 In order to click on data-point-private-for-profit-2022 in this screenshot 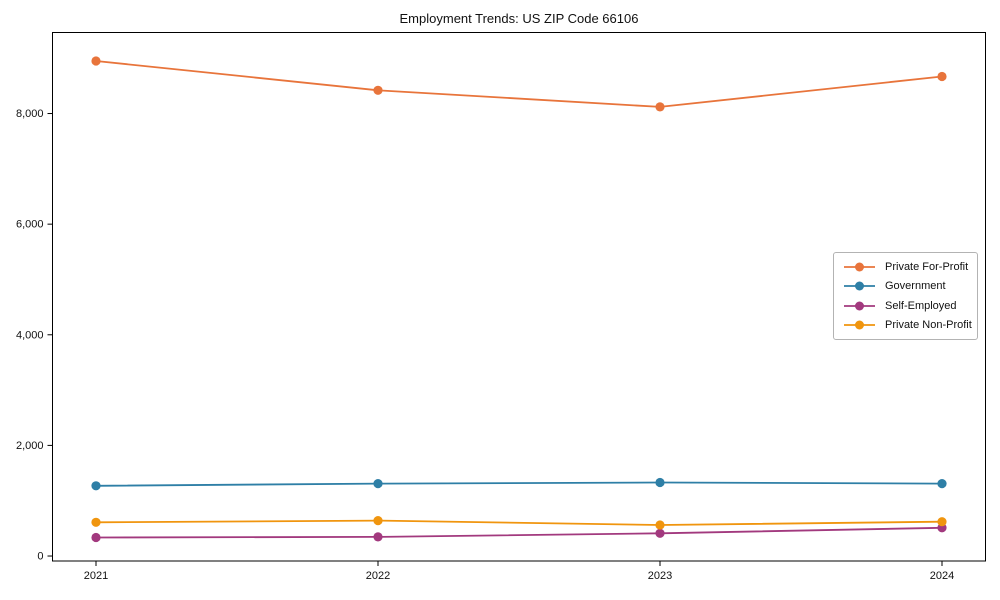, I will do `click(378, 90)`.